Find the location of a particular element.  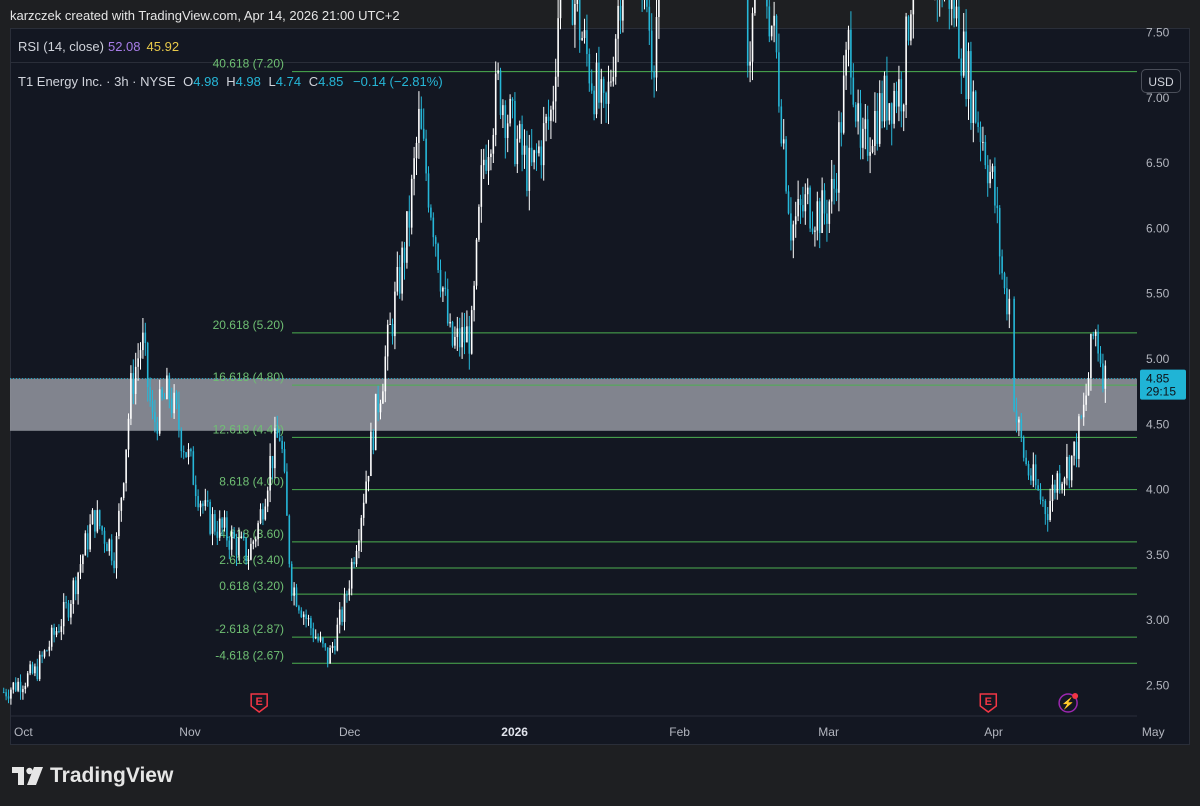

tradingview-logo-text: TradingView is located at coordinates (112, 775).